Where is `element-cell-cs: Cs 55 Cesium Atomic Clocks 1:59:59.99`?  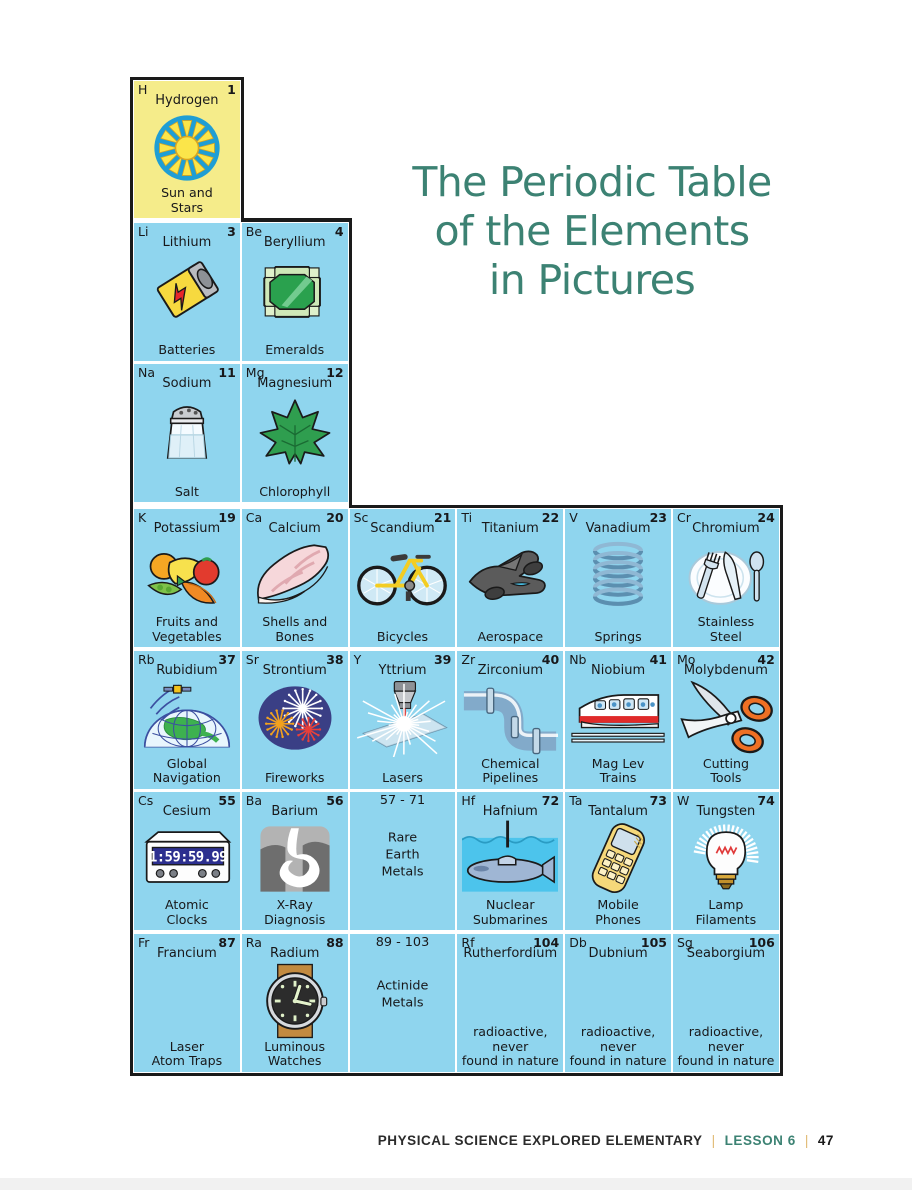
element-cell-cs: Cs 55 Cesium Atomic Clocks 1:59:59.99 is located at coordinates (187, 861).